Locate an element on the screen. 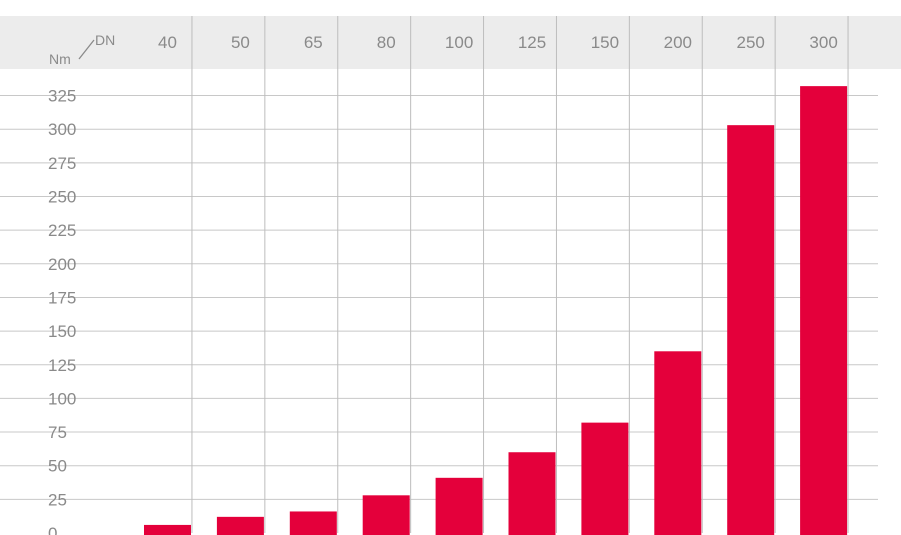 The width and height of the screenshot is (901, 535). x-axis-unit-label: DN is located at coordinates (105, 40).